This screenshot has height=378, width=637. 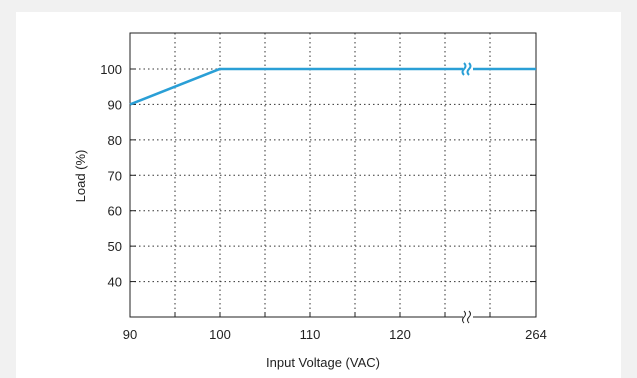 I want to click on y-tick-label: 40, so click(x=115, y=282).